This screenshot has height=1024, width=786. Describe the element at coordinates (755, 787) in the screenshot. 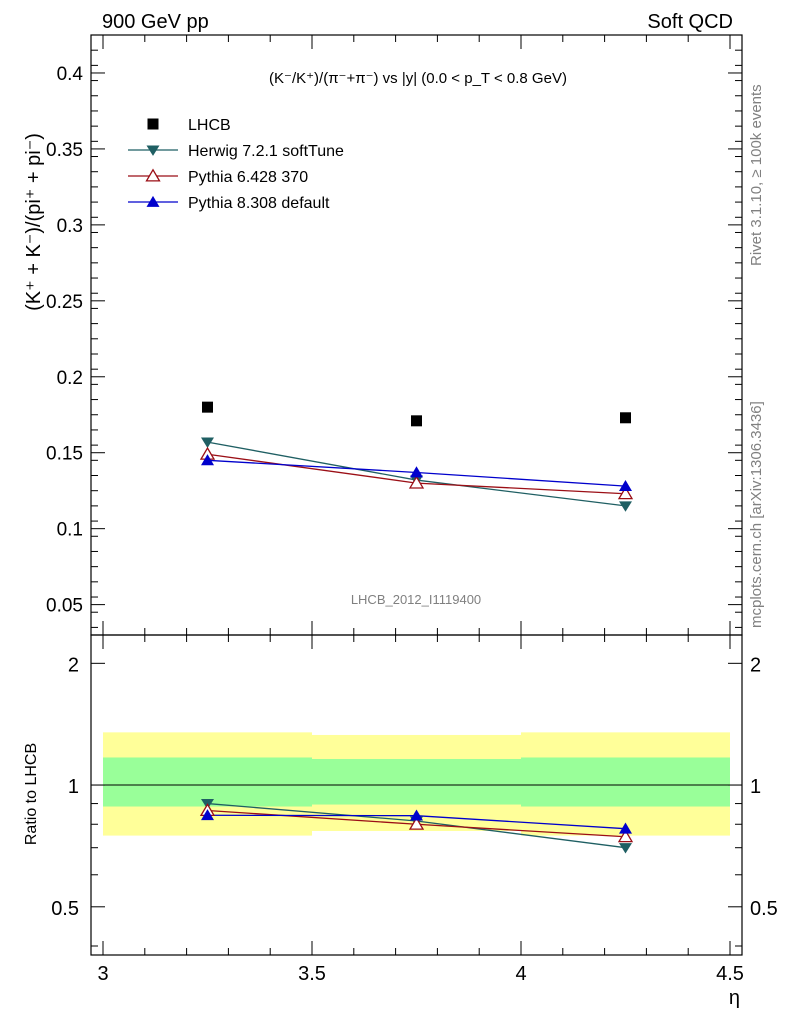

I see `ratio-ytick-label-right: 1` at that location.